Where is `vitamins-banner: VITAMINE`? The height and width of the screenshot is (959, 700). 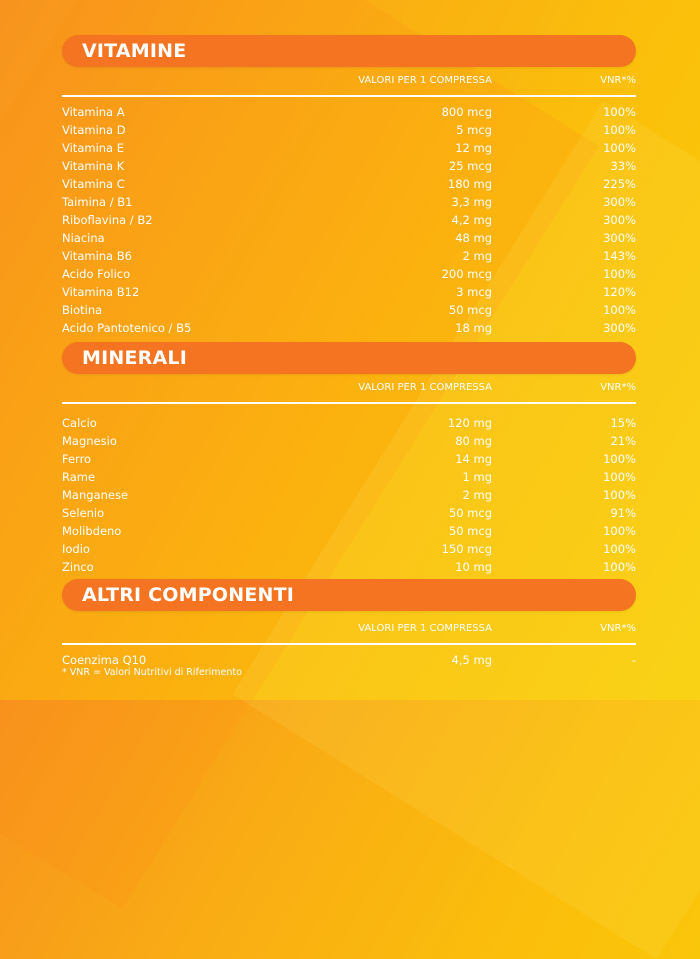 vitamins-banner: VITAMINE is located at coordinates (349, 51).